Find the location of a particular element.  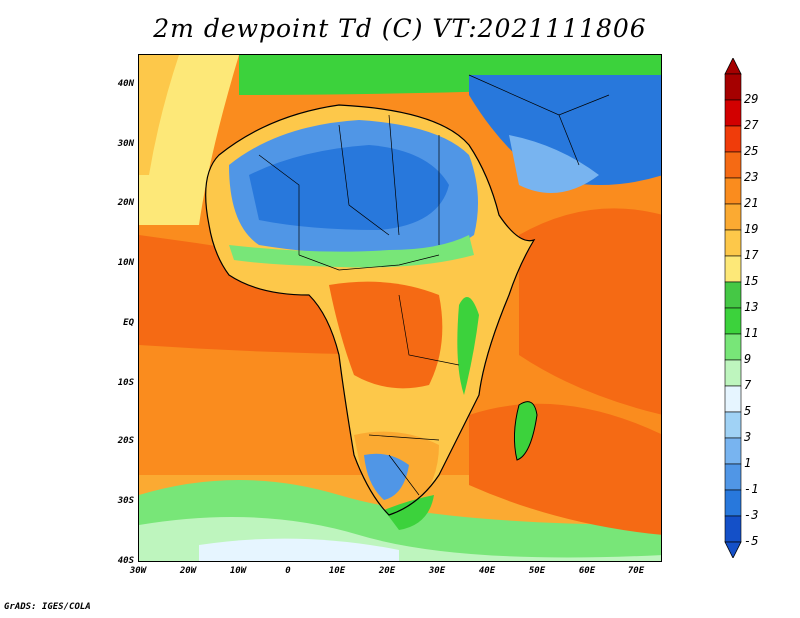

colorbar-label: 27 is located at coordinates (751, 125).